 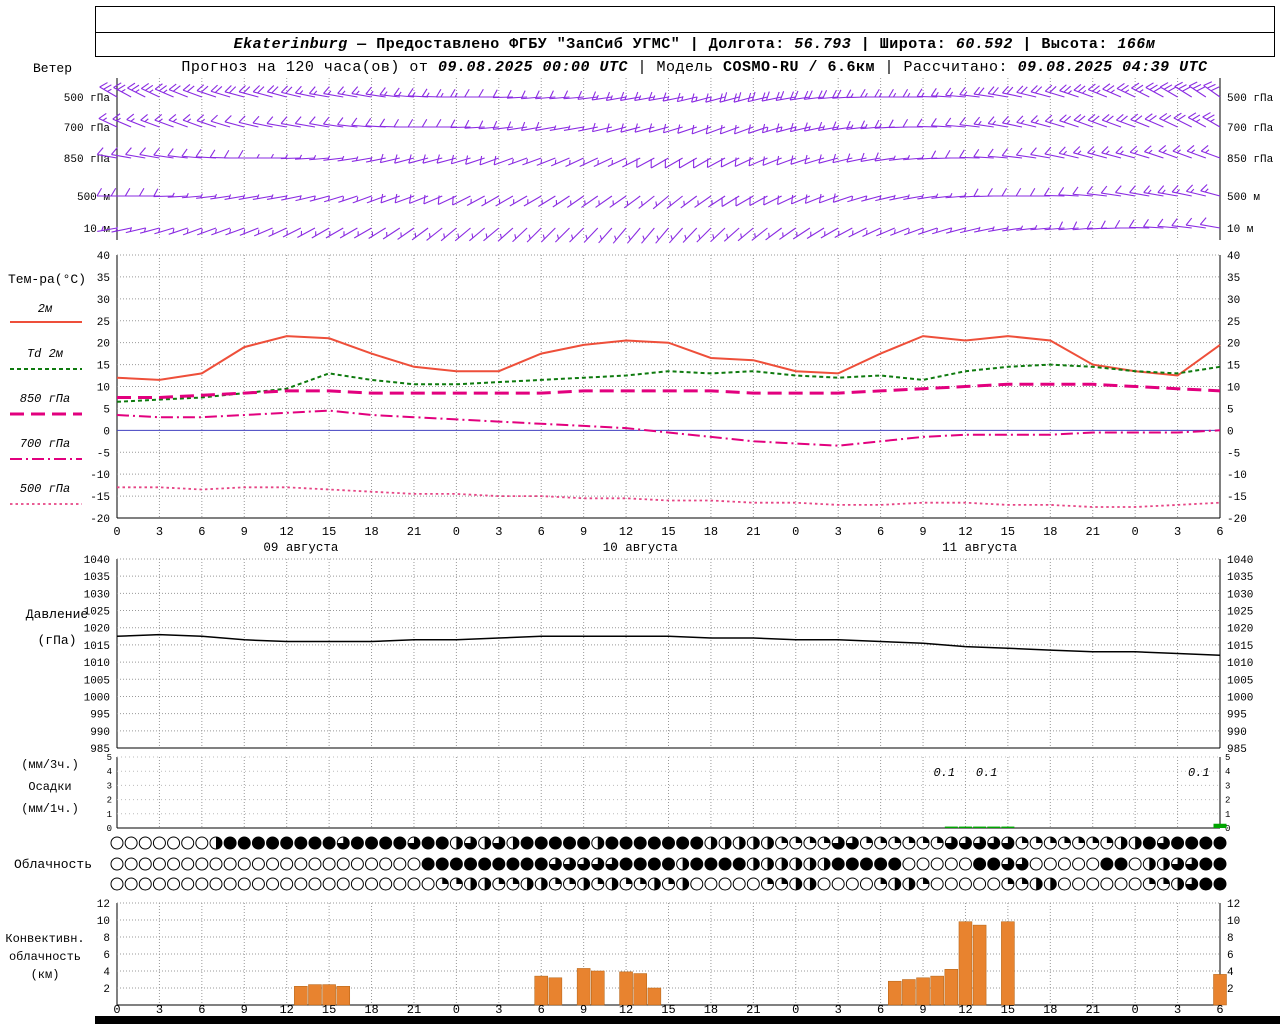 What do you see at coordinates (100, 498) in the screenshot?
I see `temp-tick-left: -15` at bounding box center [100, 498].